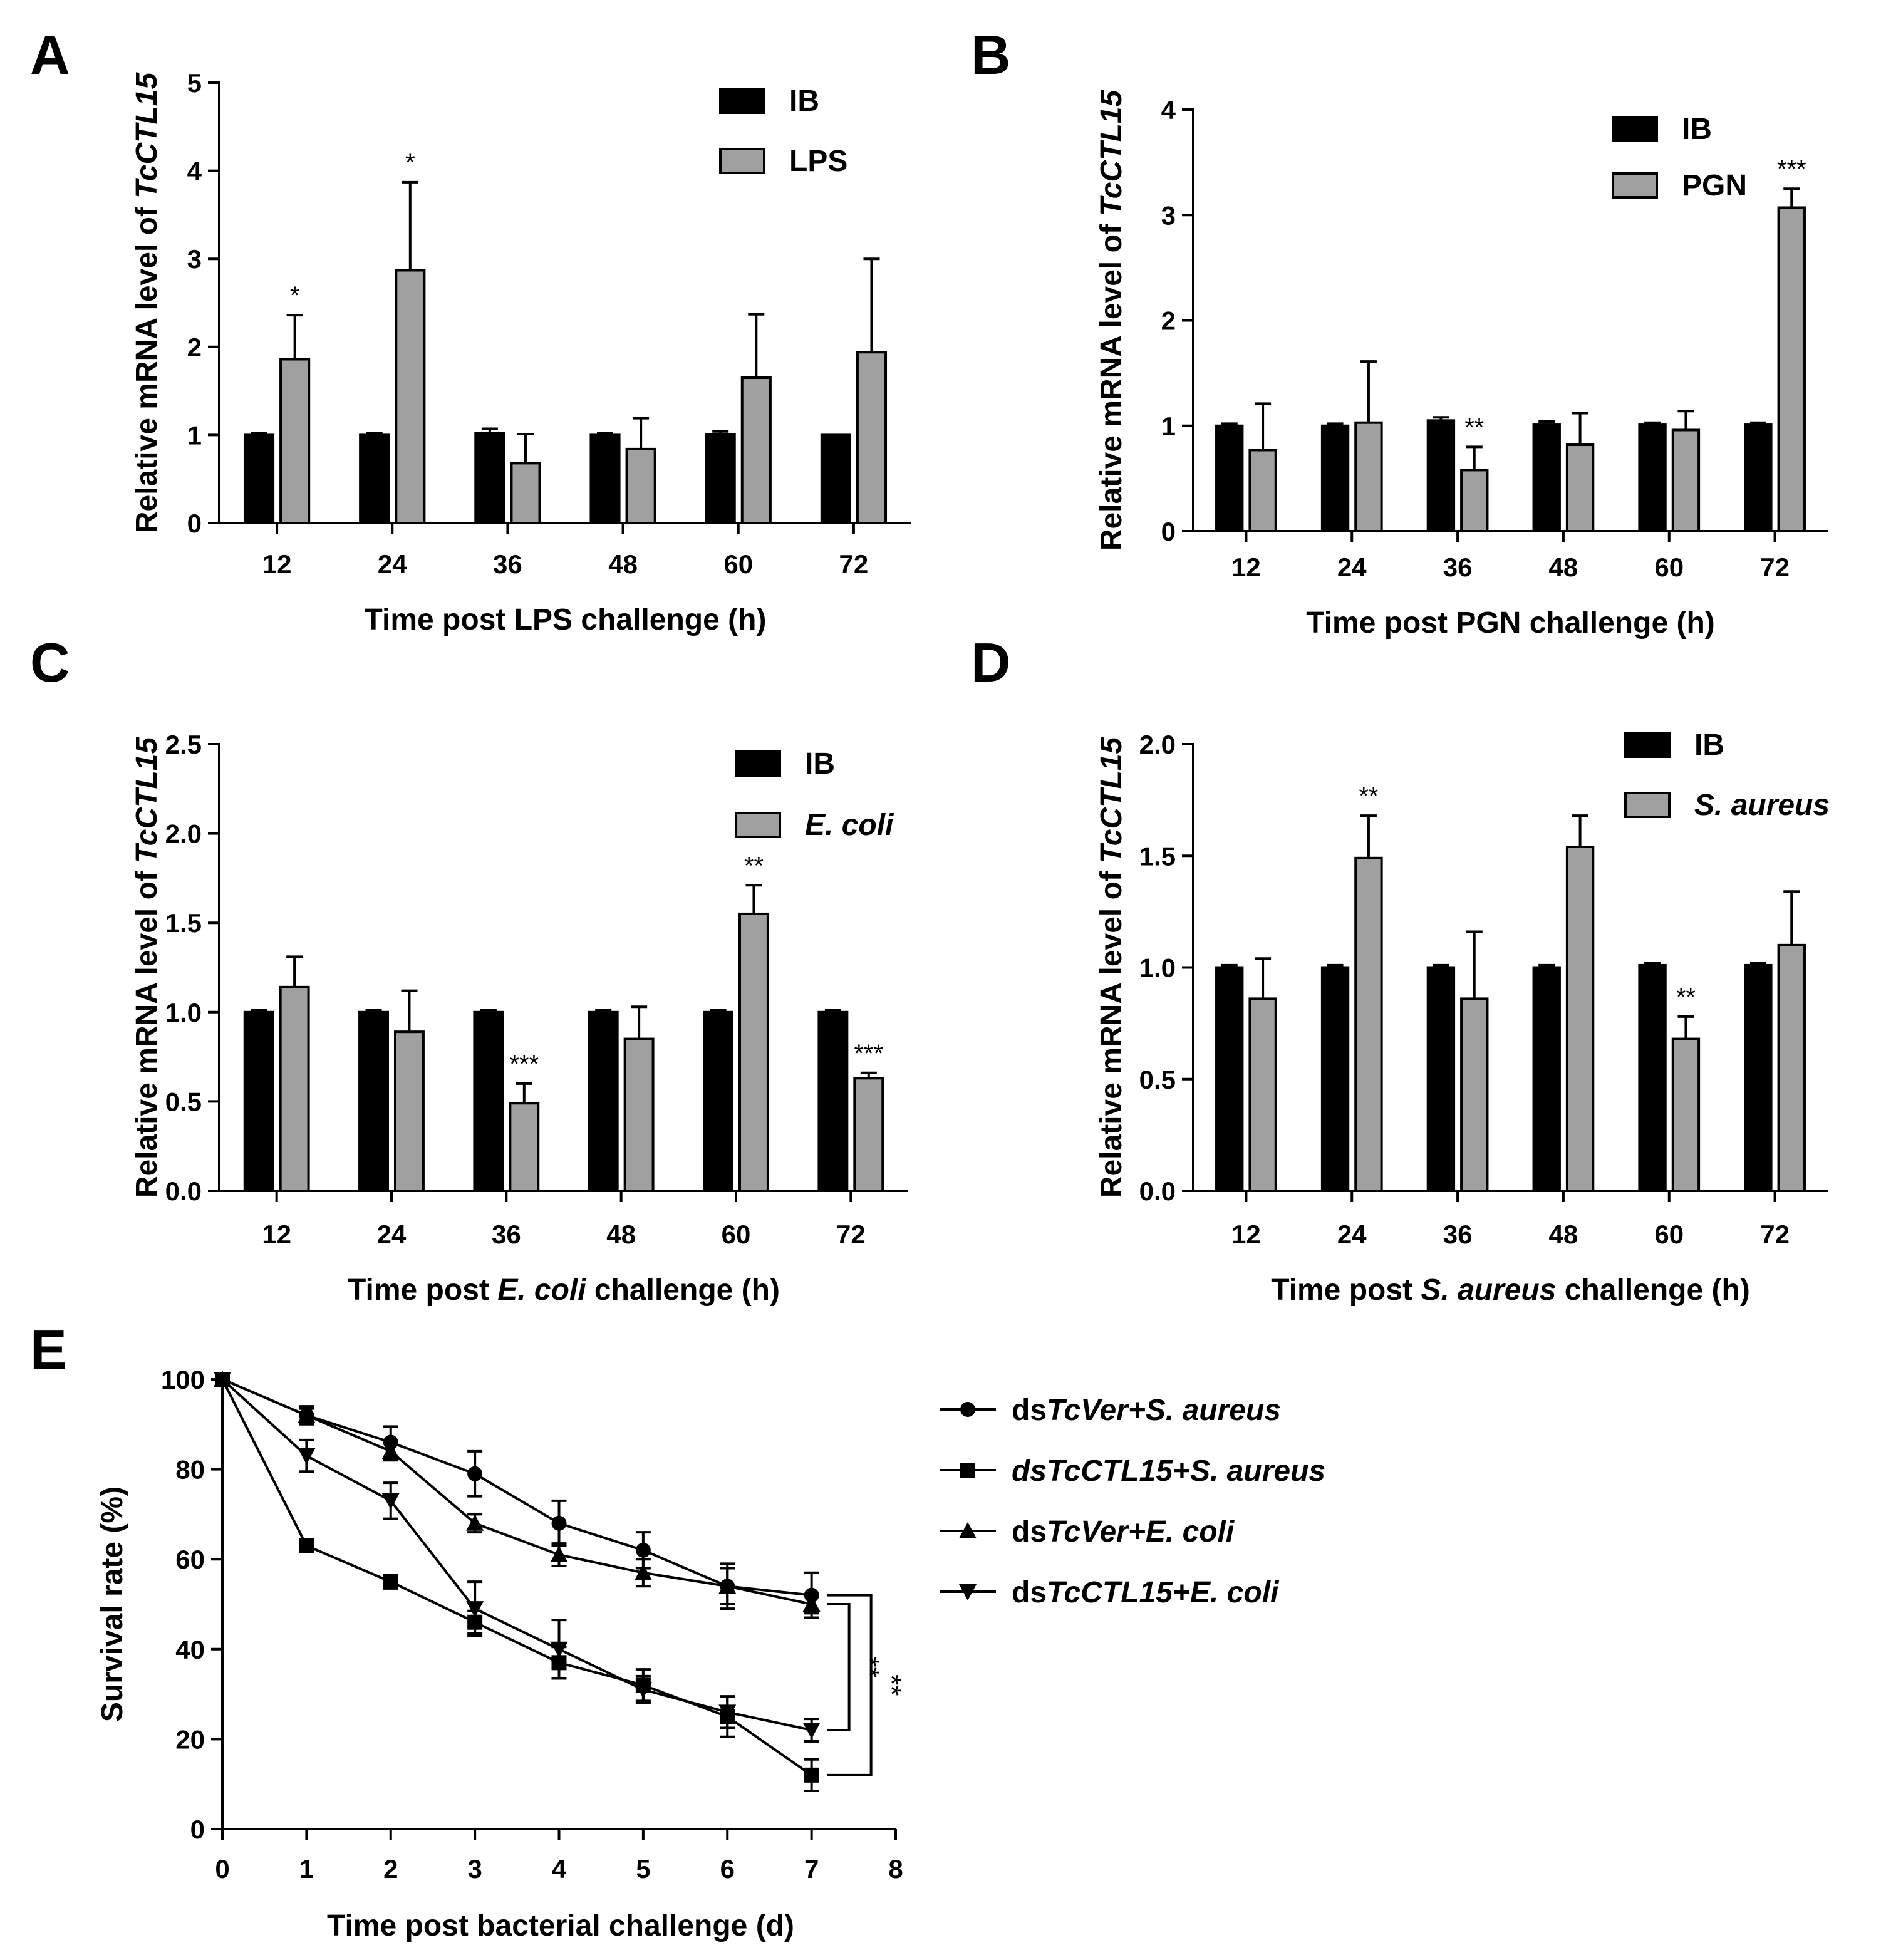 The image size is (1881, 1960). I want to click on x-axis-title-prefix: Time post, so click(1346, 1290).